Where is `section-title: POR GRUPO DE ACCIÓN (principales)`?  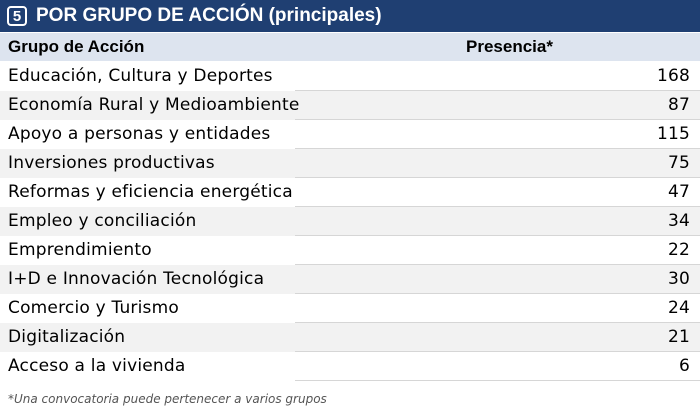 section-title: POR GRUPO DE ACCIÓN (principales) is located at coordinates (209, 15).